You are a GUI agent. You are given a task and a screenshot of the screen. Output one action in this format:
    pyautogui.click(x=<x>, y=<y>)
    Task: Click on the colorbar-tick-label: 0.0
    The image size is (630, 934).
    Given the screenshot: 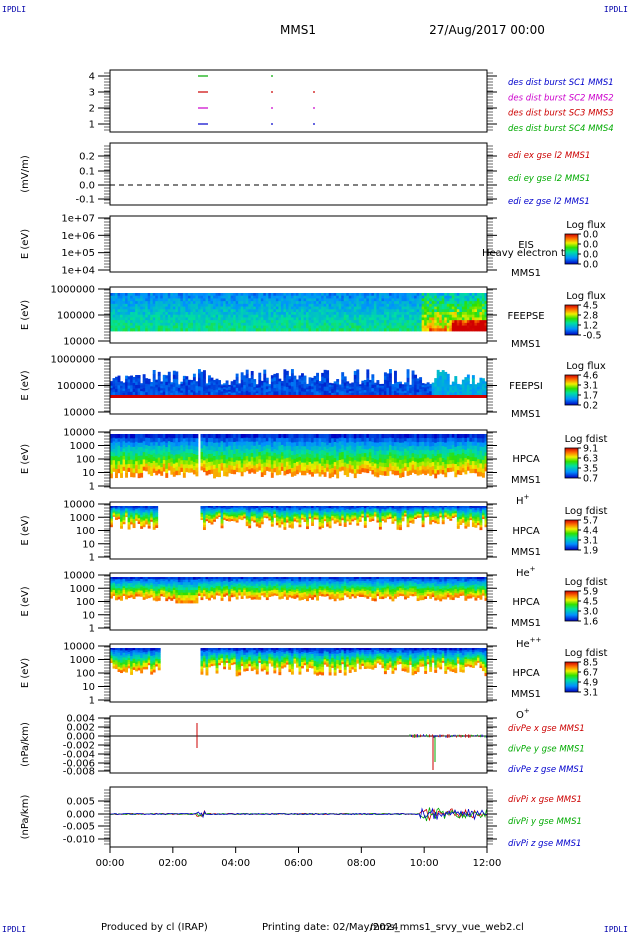 What is the action you would take?
    pyautogui.click(x=590, y=255)
    